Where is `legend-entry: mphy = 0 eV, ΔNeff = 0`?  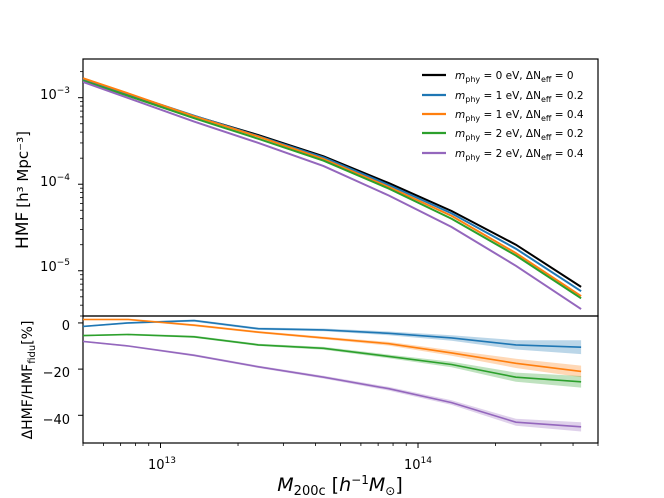
legend-entry: mphy = 0 eV, ΔNeff = 0 is located at coordinates (498, 77).